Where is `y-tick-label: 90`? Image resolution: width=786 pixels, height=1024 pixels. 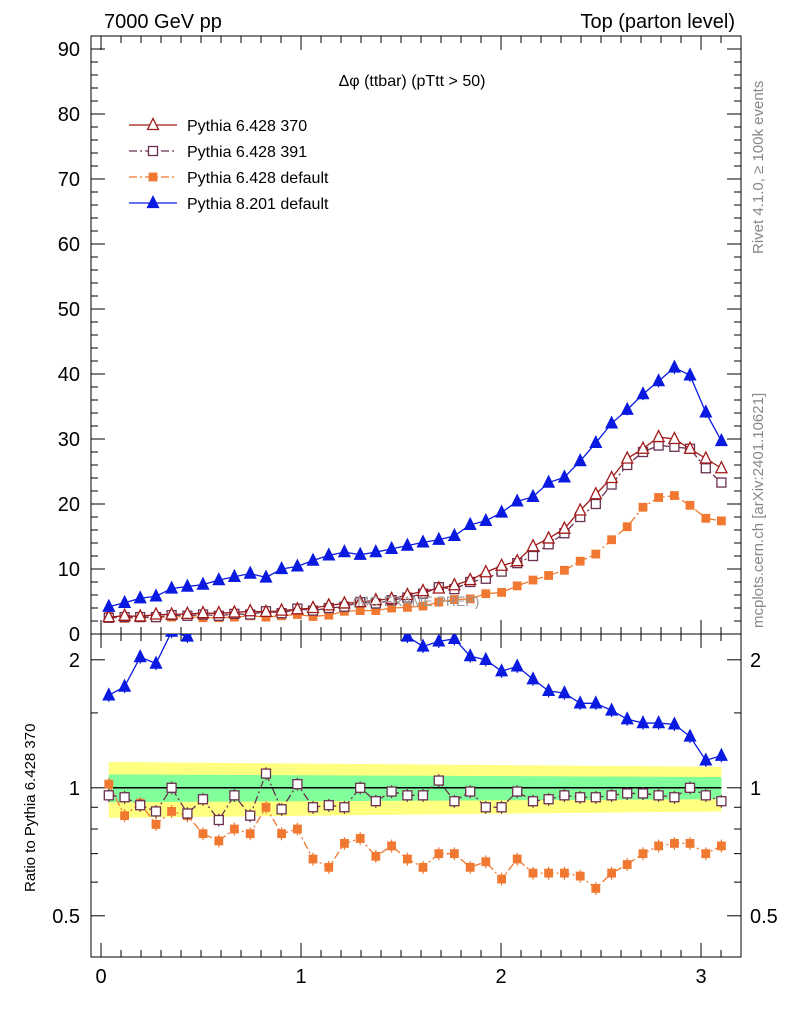 y-tick-label: 90 is located at coordinates (69, 50).